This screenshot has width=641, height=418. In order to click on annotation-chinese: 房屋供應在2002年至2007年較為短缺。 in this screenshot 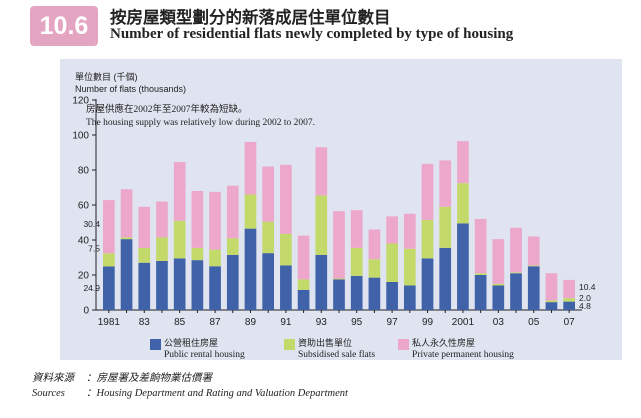, I will do `click(167, 109)`.